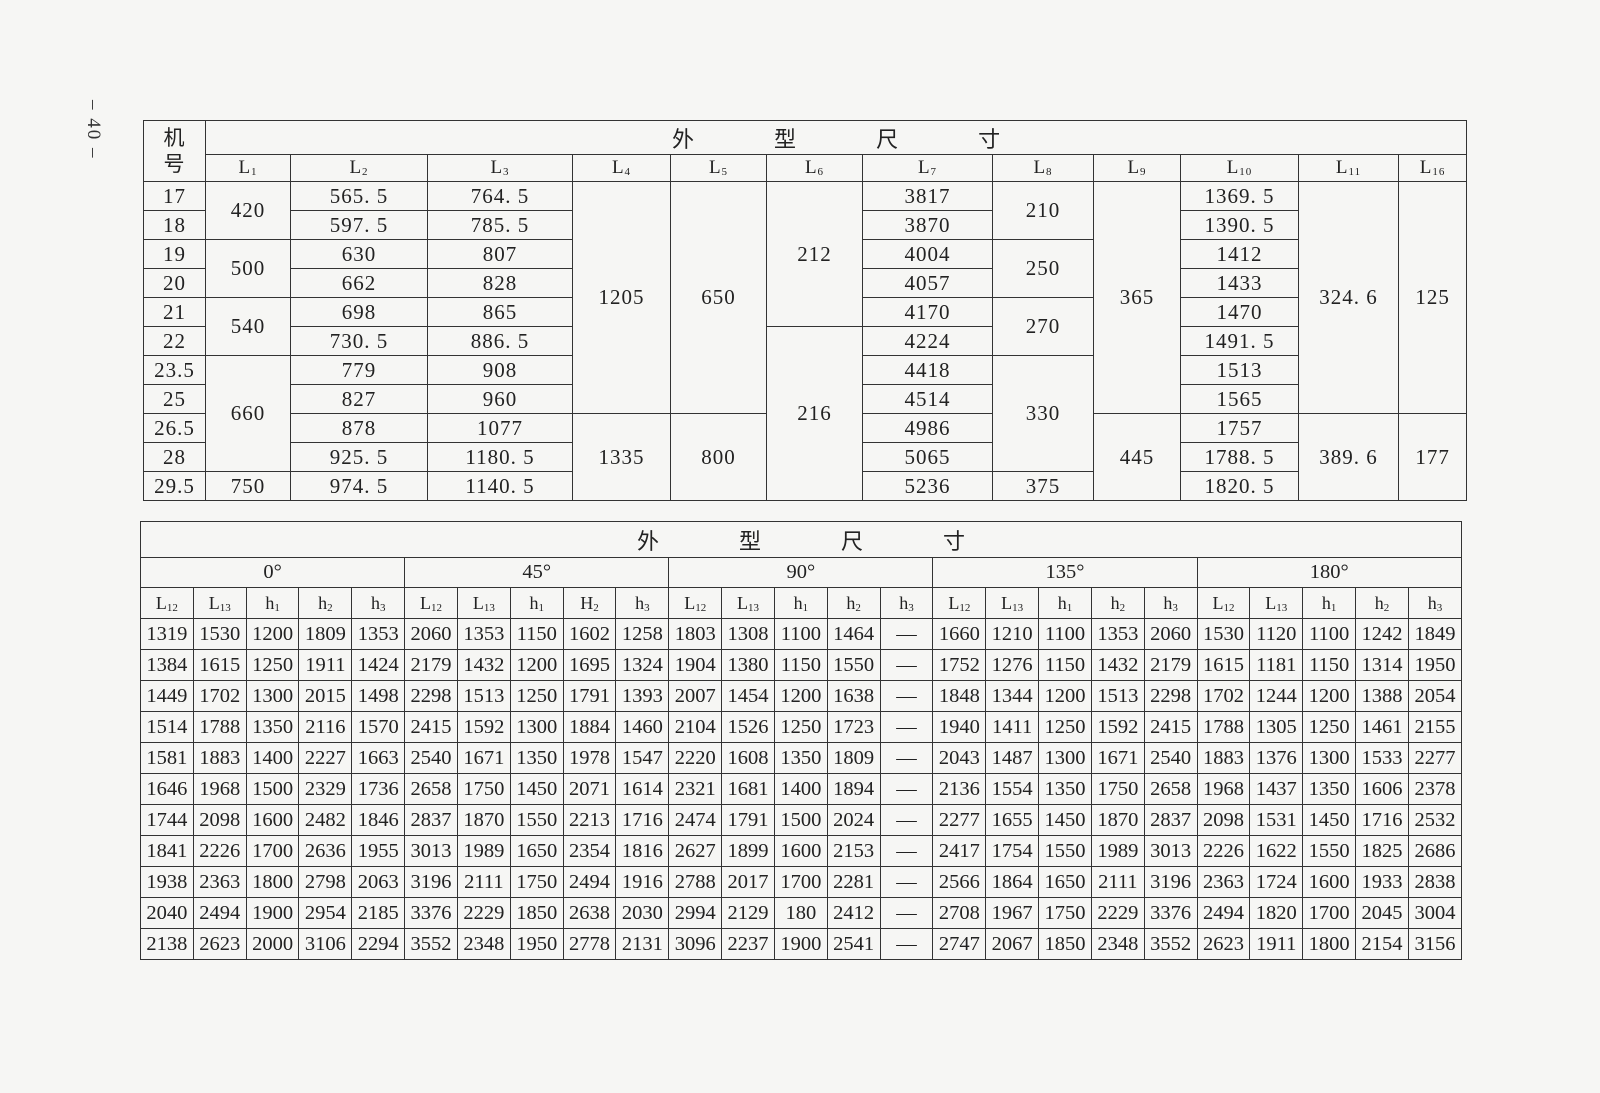 Image resolution: width=1600 pixels, height=1093 pixels. What do you see at coordinates (1435, 634) in the screenshot?
I see `table-cell: 1849` at bounding box center [1435, 634].